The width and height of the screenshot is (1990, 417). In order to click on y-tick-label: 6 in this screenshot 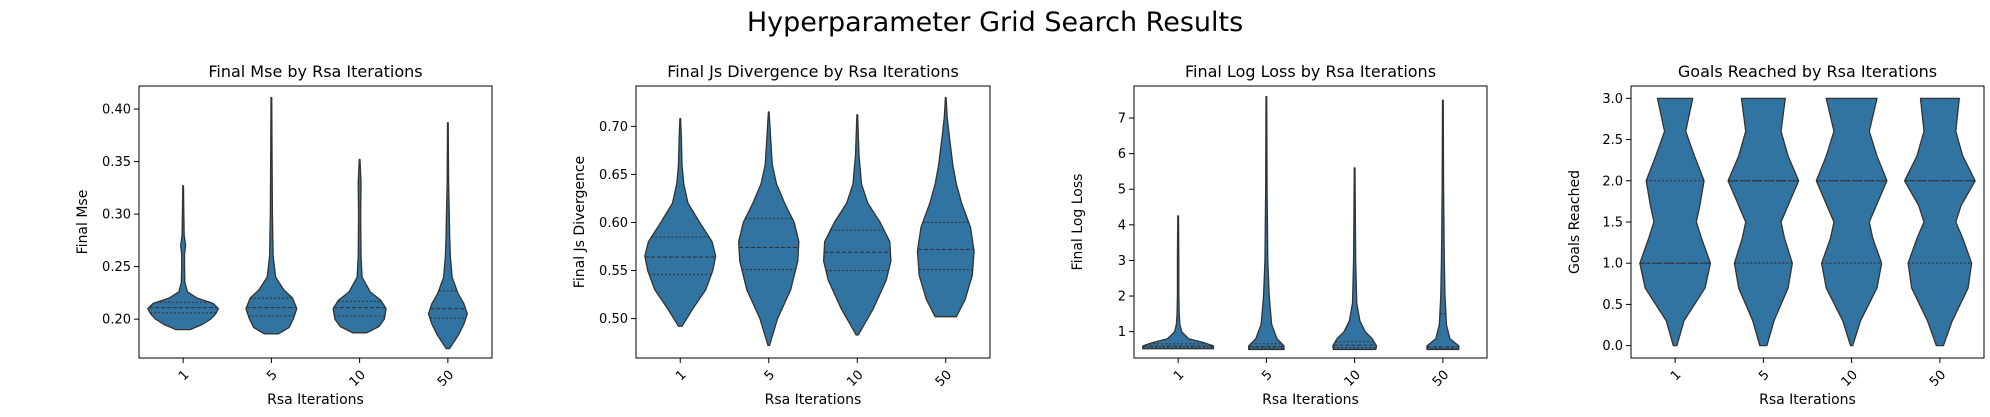, I will do `click(1122, 154)`.